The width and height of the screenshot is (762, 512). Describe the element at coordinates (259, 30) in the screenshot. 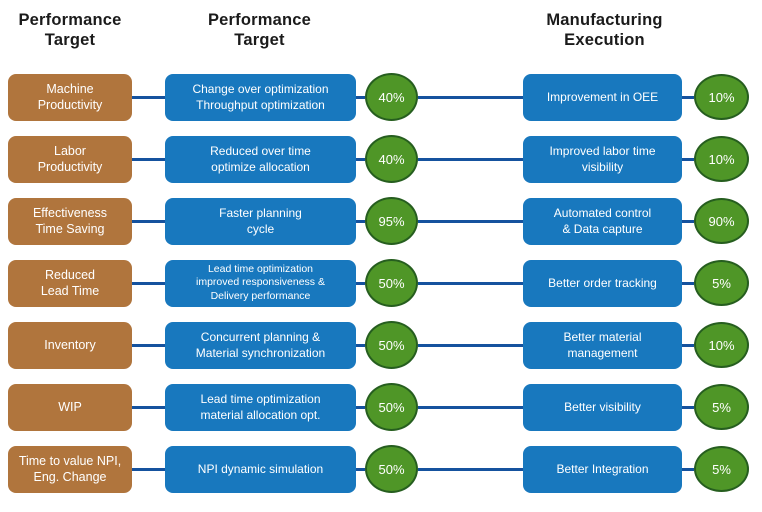

I see `header-performance-target-2: Performance Target` at that location.